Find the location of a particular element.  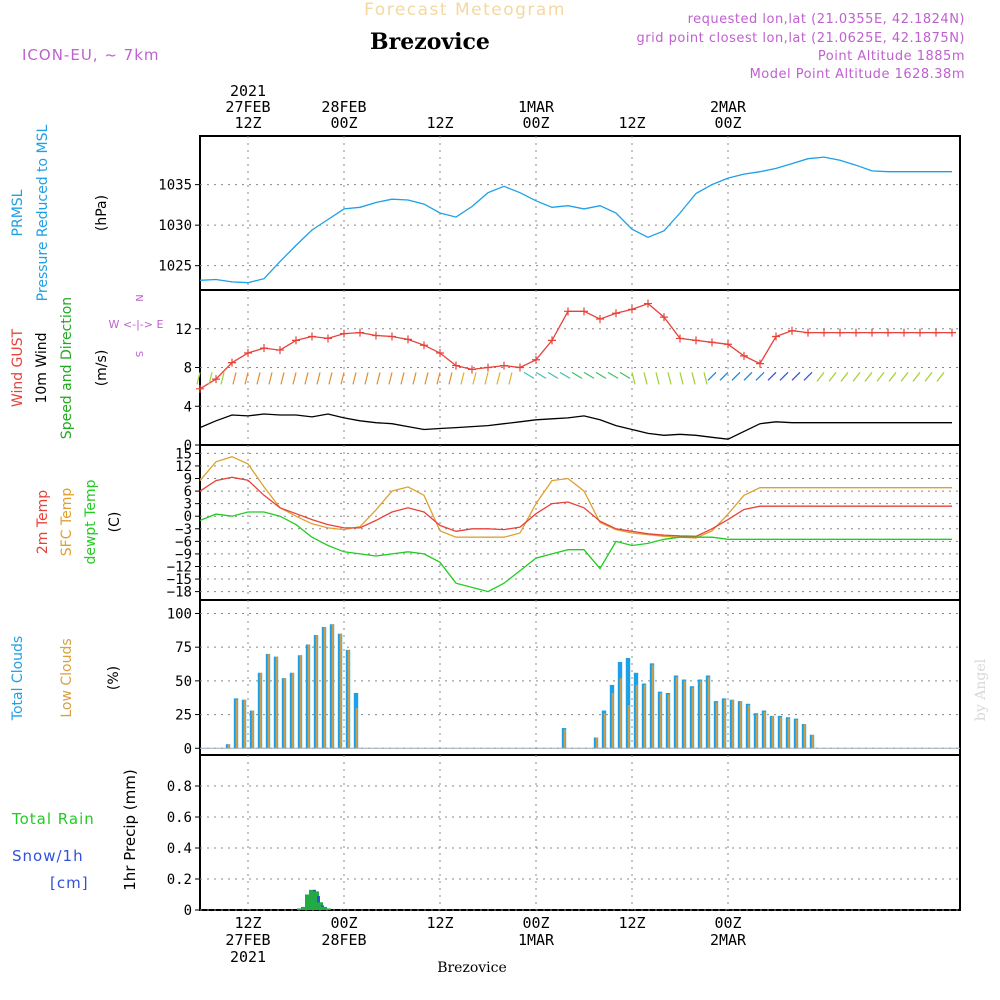

label-low-clouds: Low Clouds is located at coordinates (67, 677).